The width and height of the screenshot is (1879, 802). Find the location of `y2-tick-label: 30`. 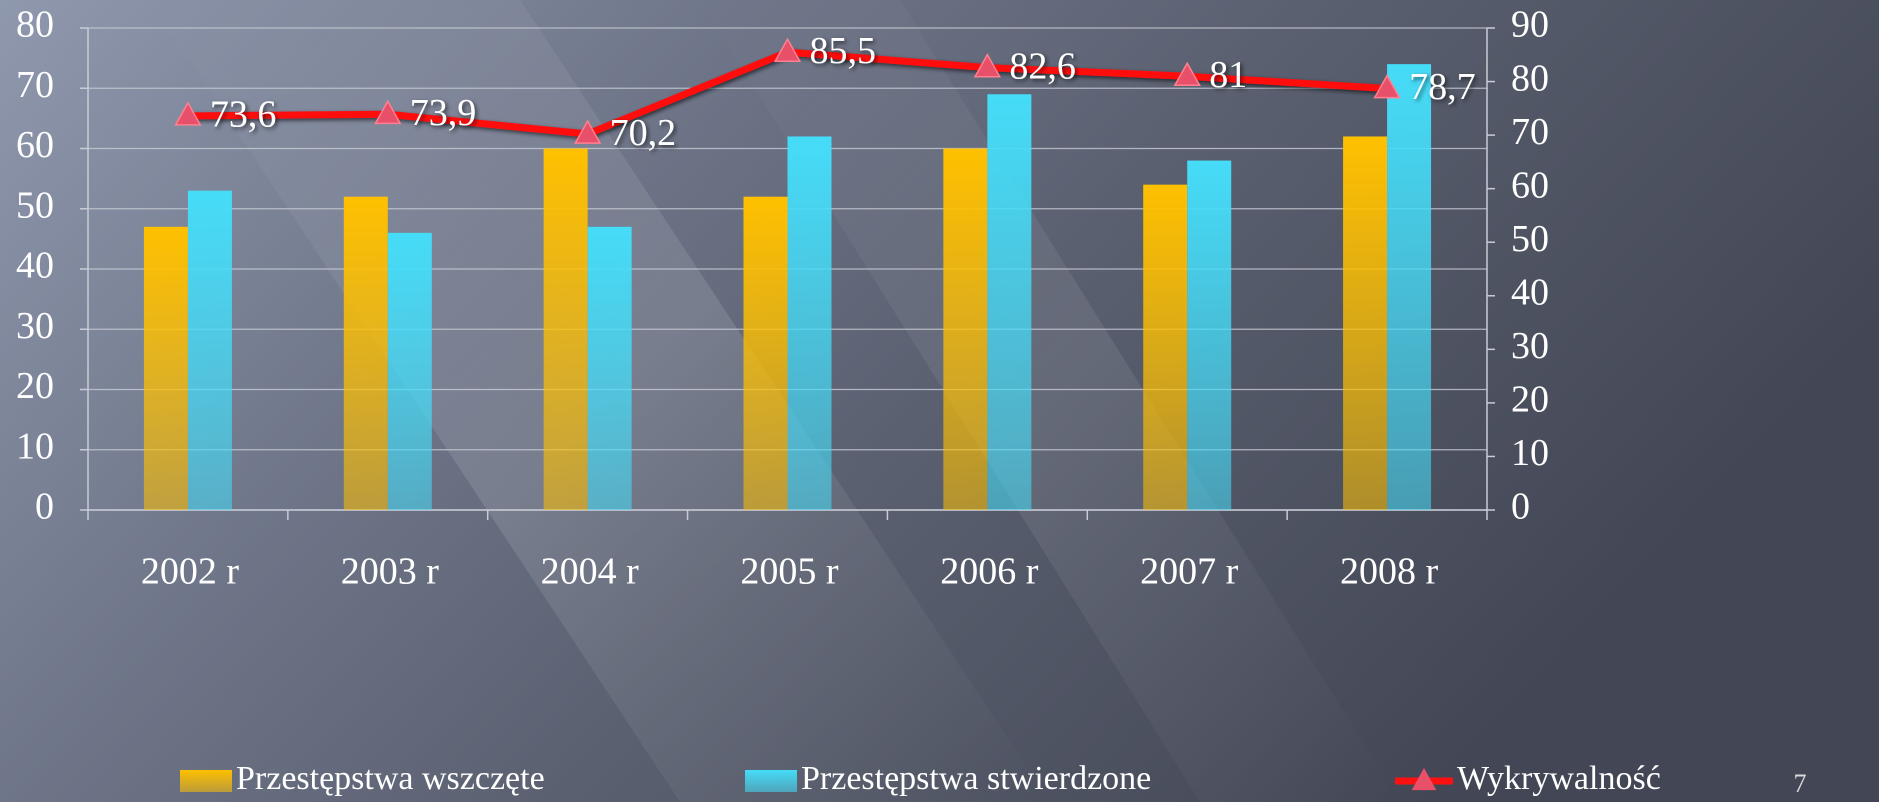

y2-tick-label: 30 is located at coordinates (1530, 346).